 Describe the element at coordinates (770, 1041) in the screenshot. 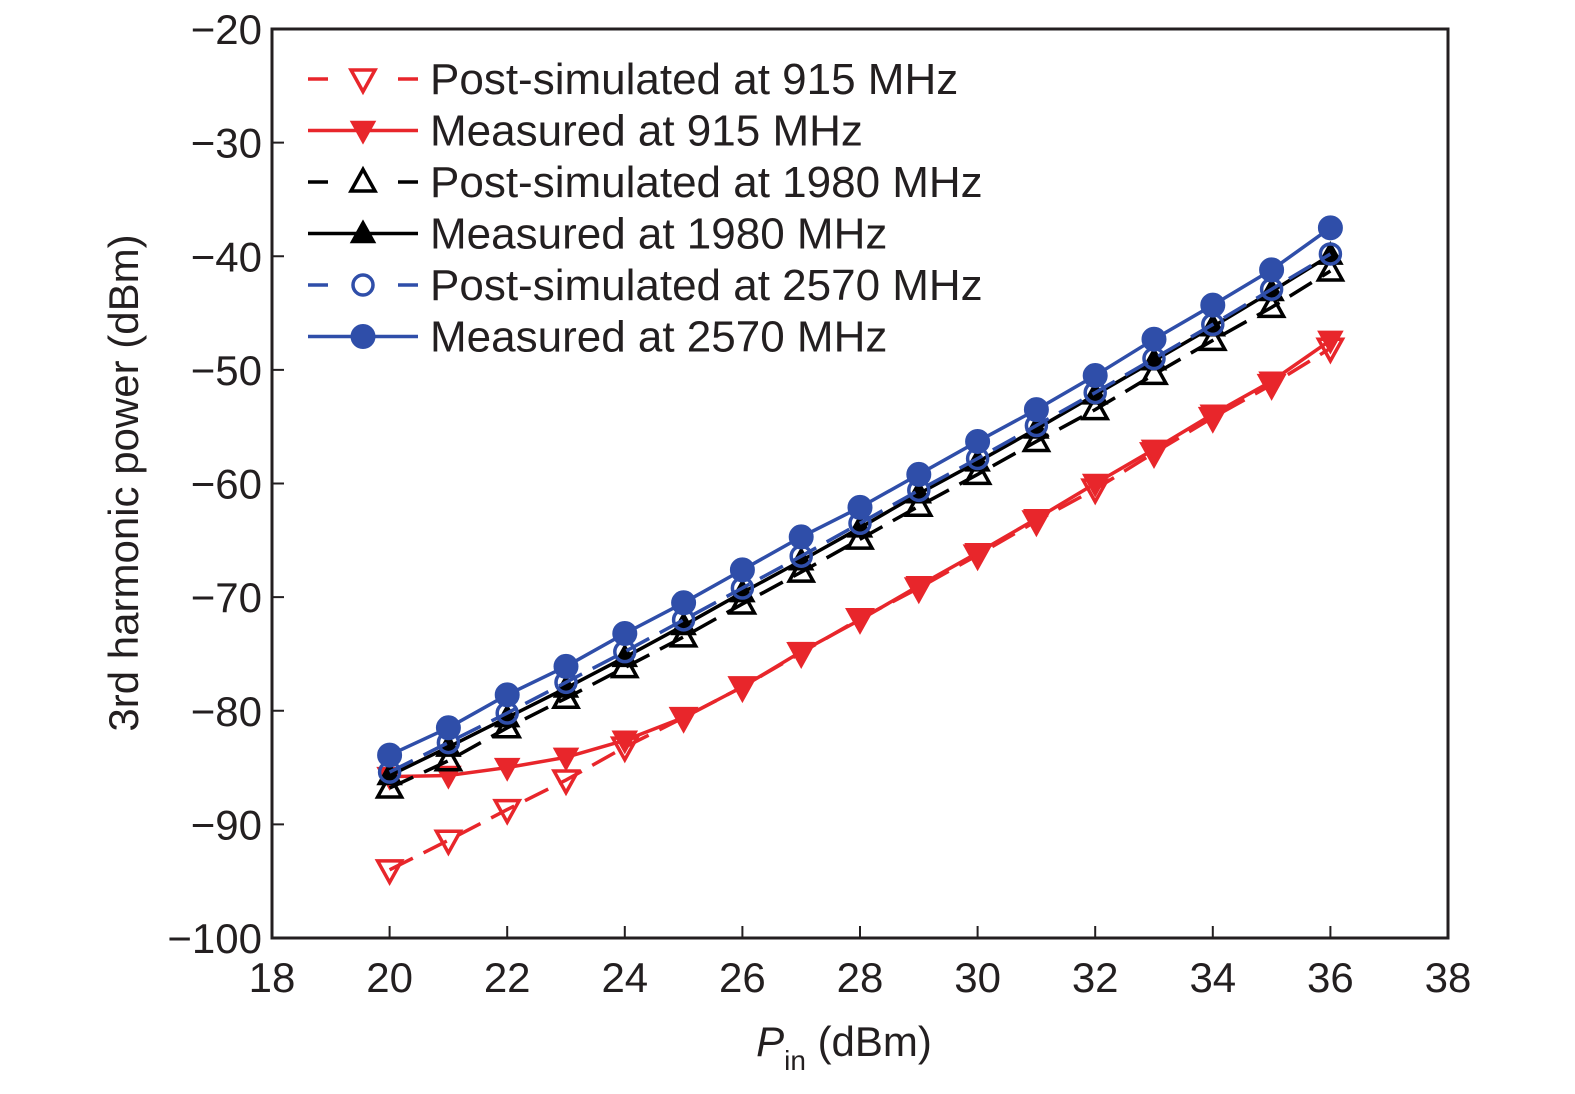

I see `x-axis-label-symbol: P` at that location.